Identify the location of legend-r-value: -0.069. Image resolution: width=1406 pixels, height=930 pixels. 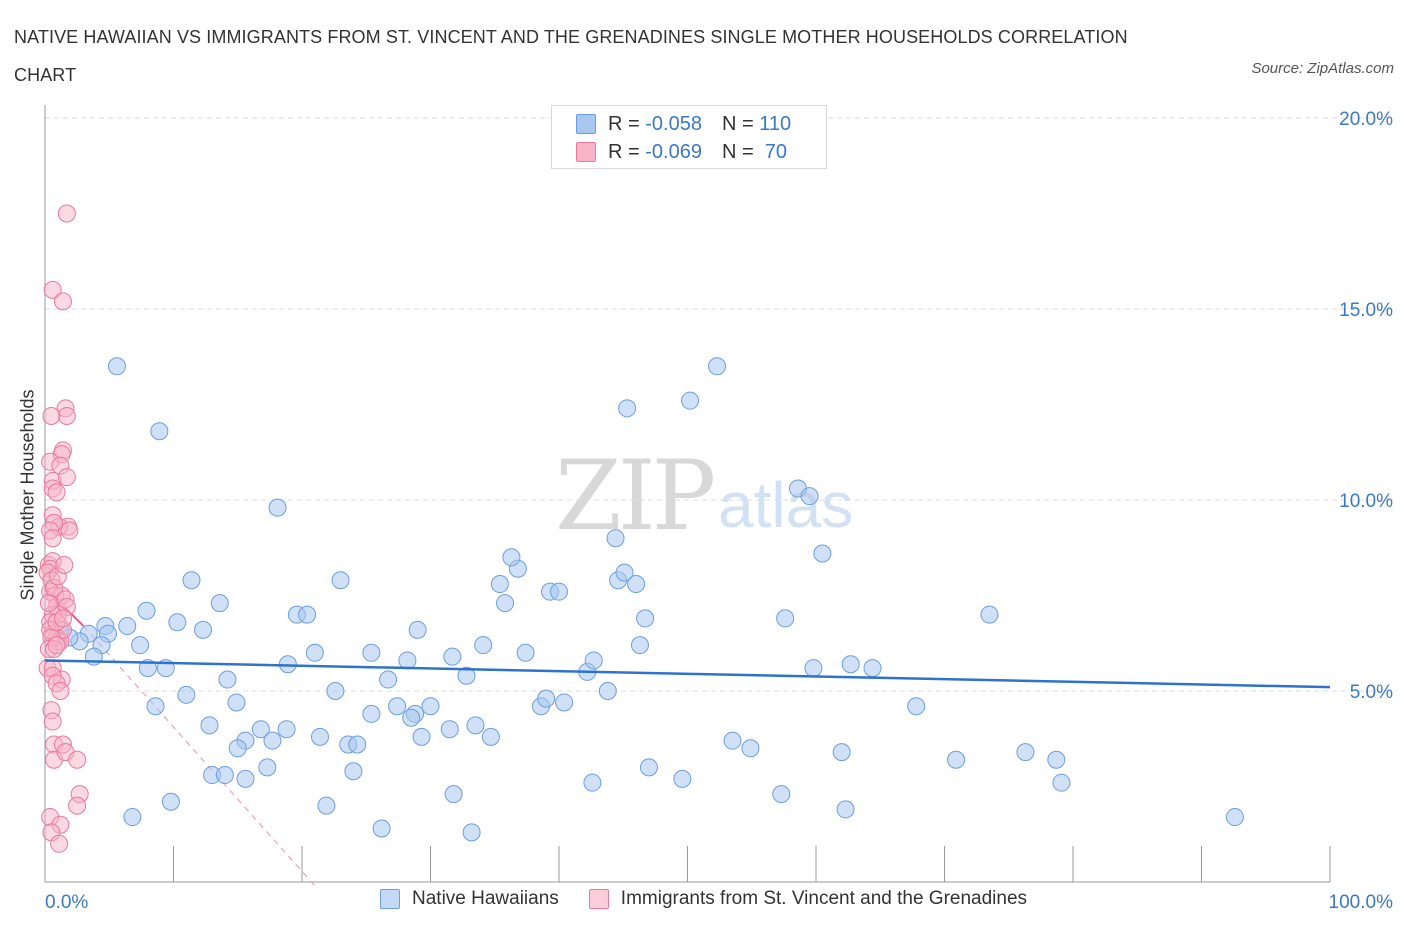
(673, 151).